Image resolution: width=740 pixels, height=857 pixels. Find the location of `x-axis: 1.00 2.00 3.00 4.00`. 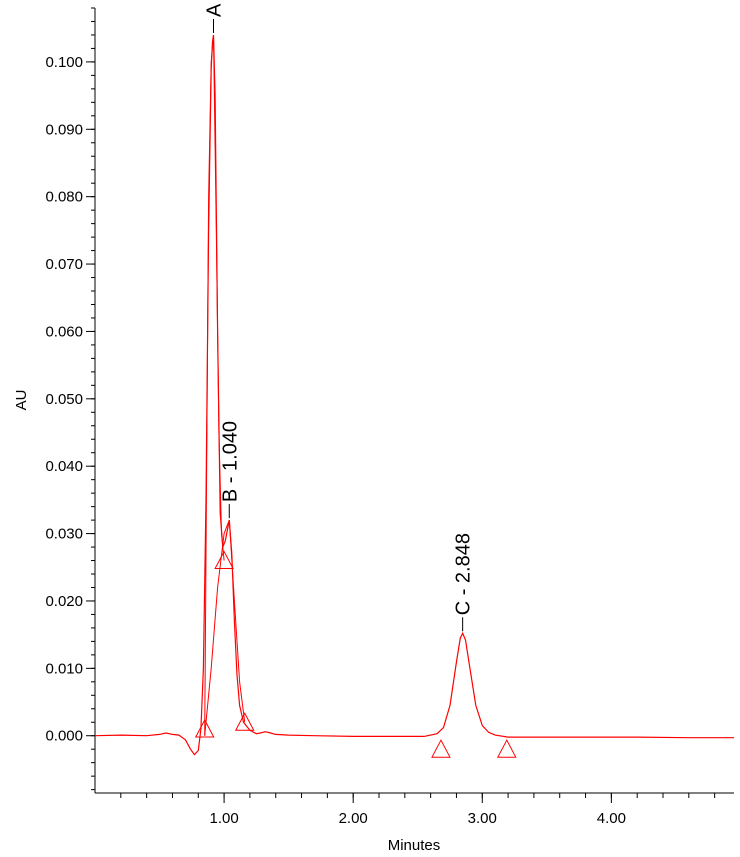

x-axis: 1.00 2.00 3.00 4.00 is located at coordinates (414, 809).